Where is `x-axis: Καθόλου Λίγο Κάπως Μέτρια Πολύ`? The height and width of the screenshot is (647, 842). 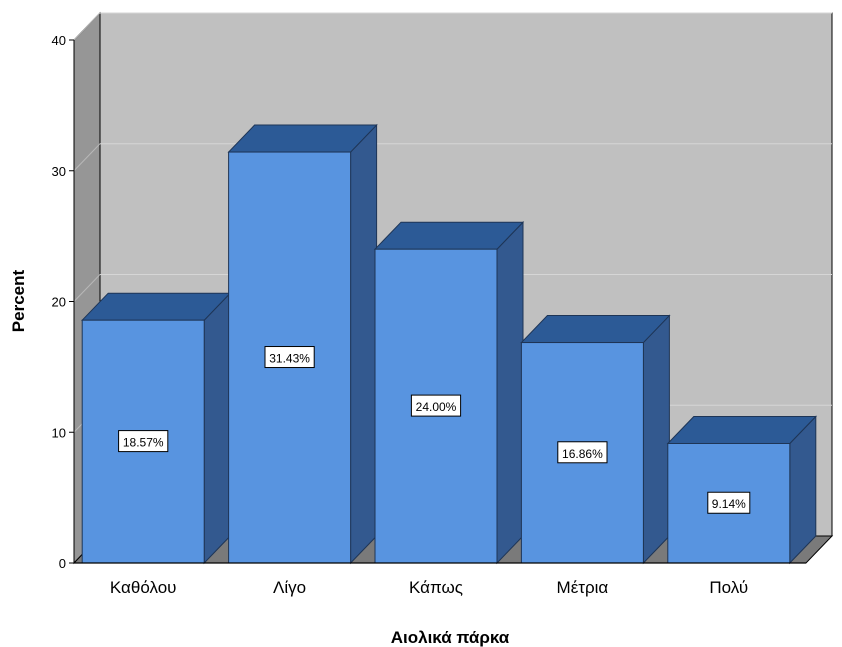 x-axis: Καθόλου Λίγο Κάπως Μέτρια Πολύ is located at coordinates (440, 579).